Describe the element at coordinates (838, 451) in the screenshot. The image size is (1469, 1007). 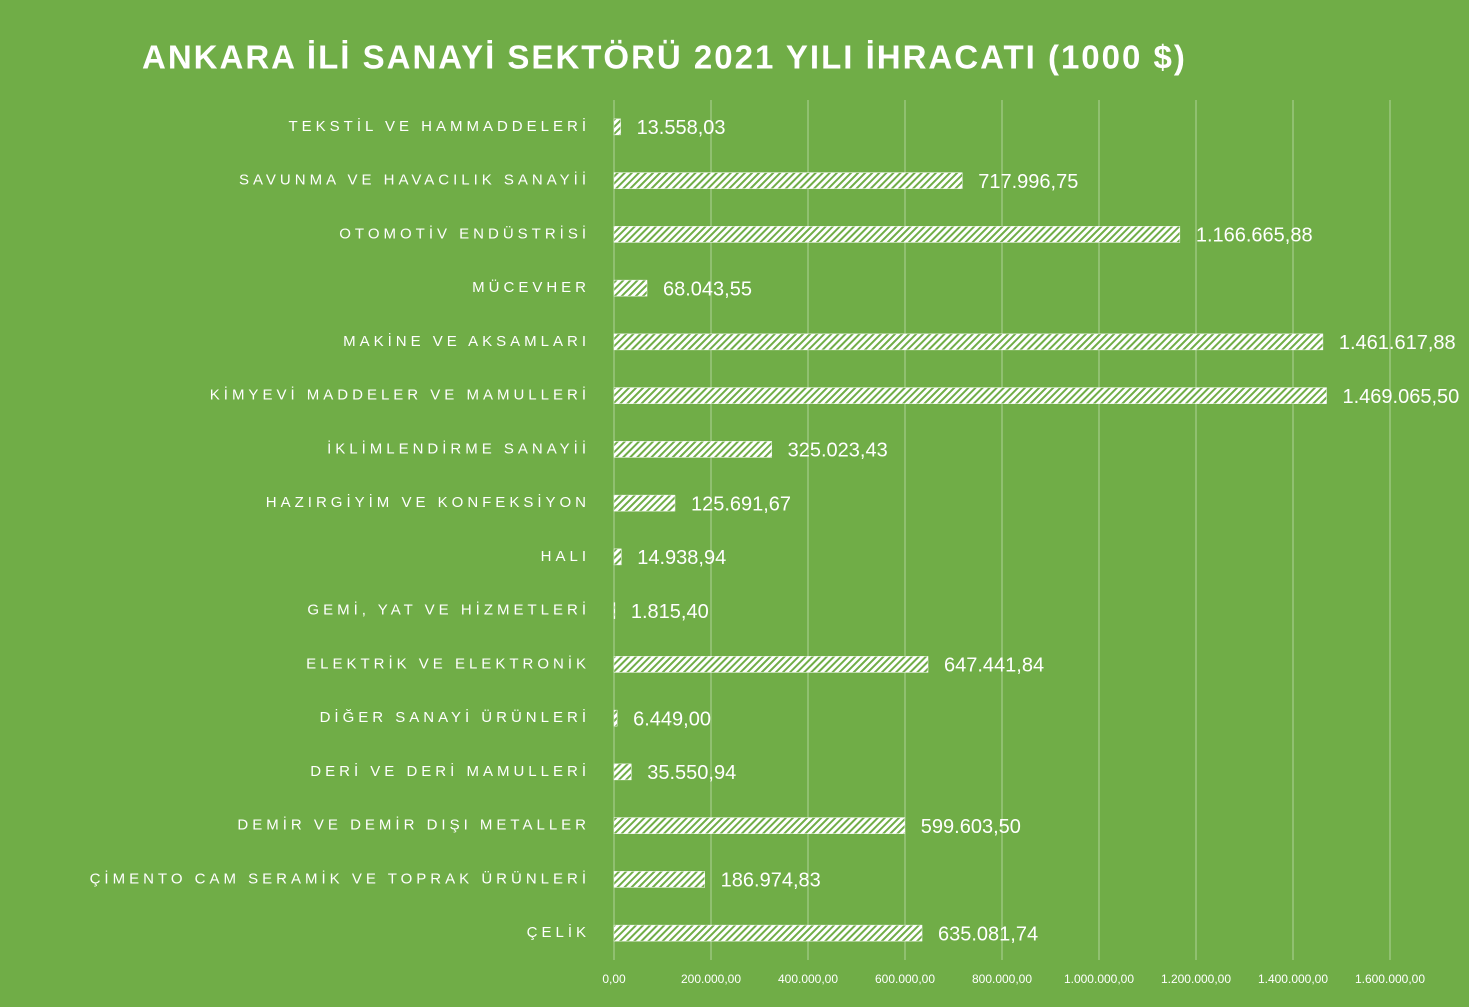
I see `data-label: 325.023,43` at that location.